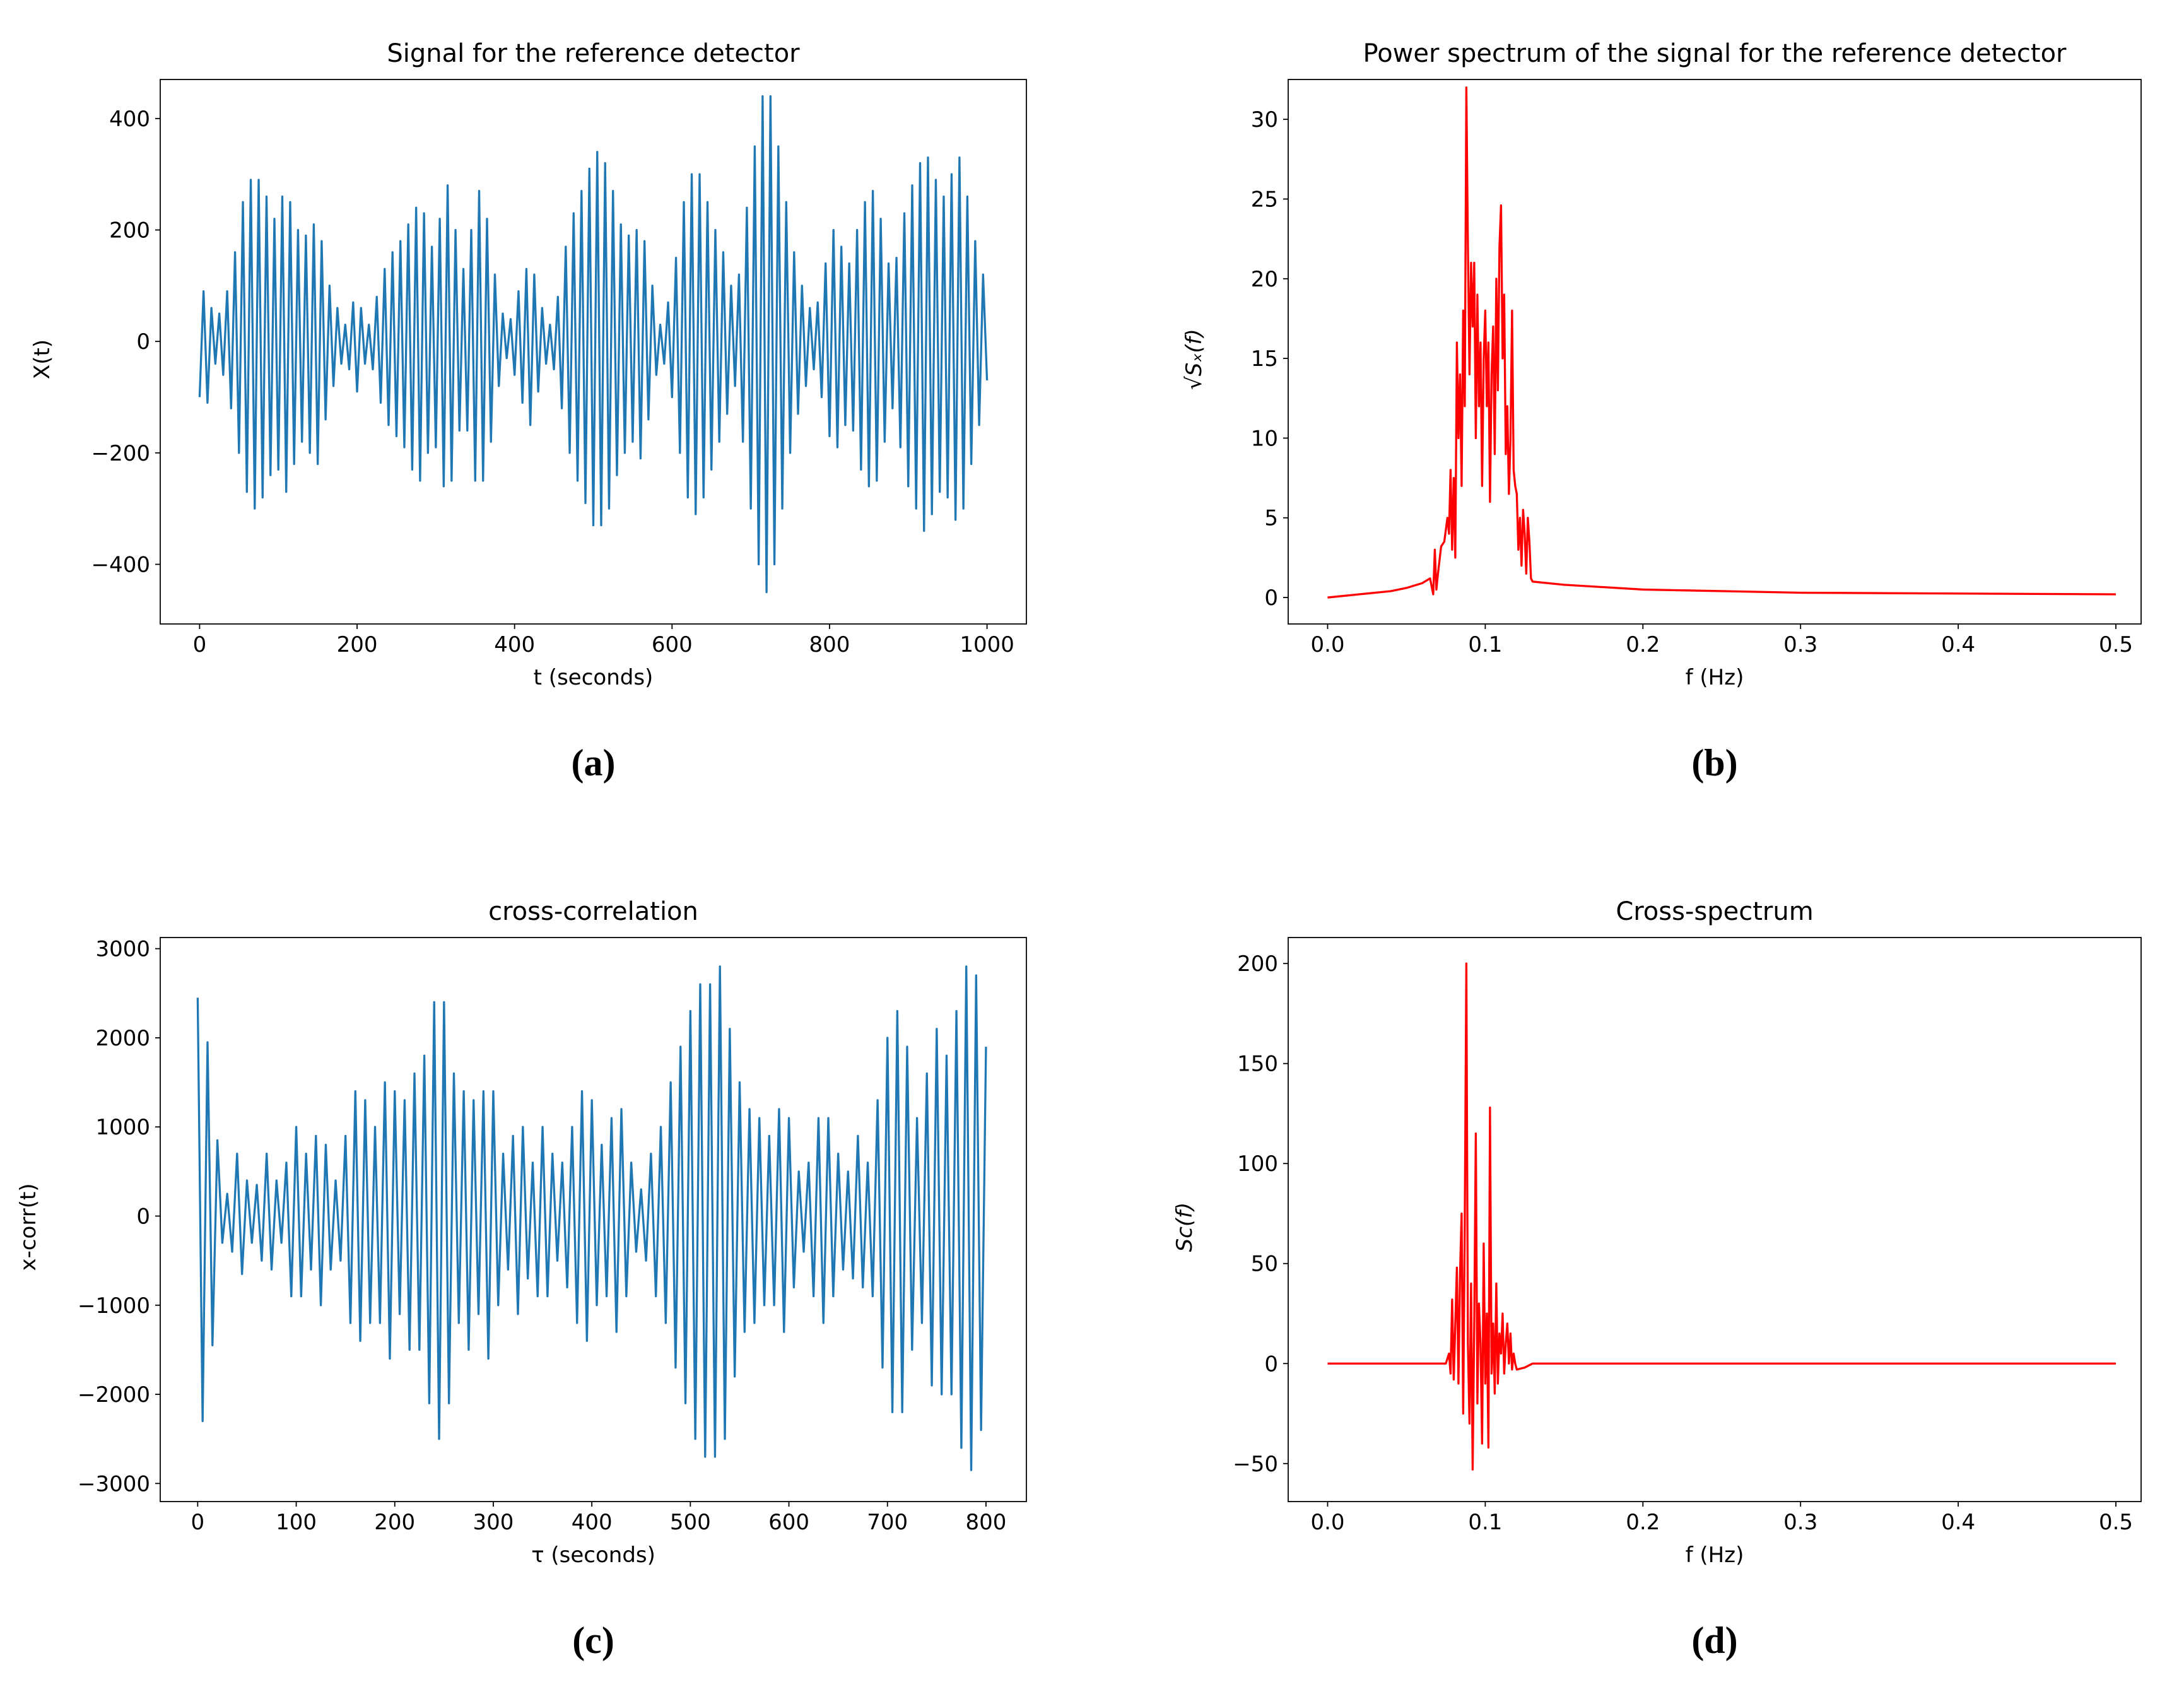 Image resolution: width=2184 pixels, height=1682 pixels. Describe the element at coordinates (887, 1522) in the screenshot. I see `x-tick-label: 700` at that location.